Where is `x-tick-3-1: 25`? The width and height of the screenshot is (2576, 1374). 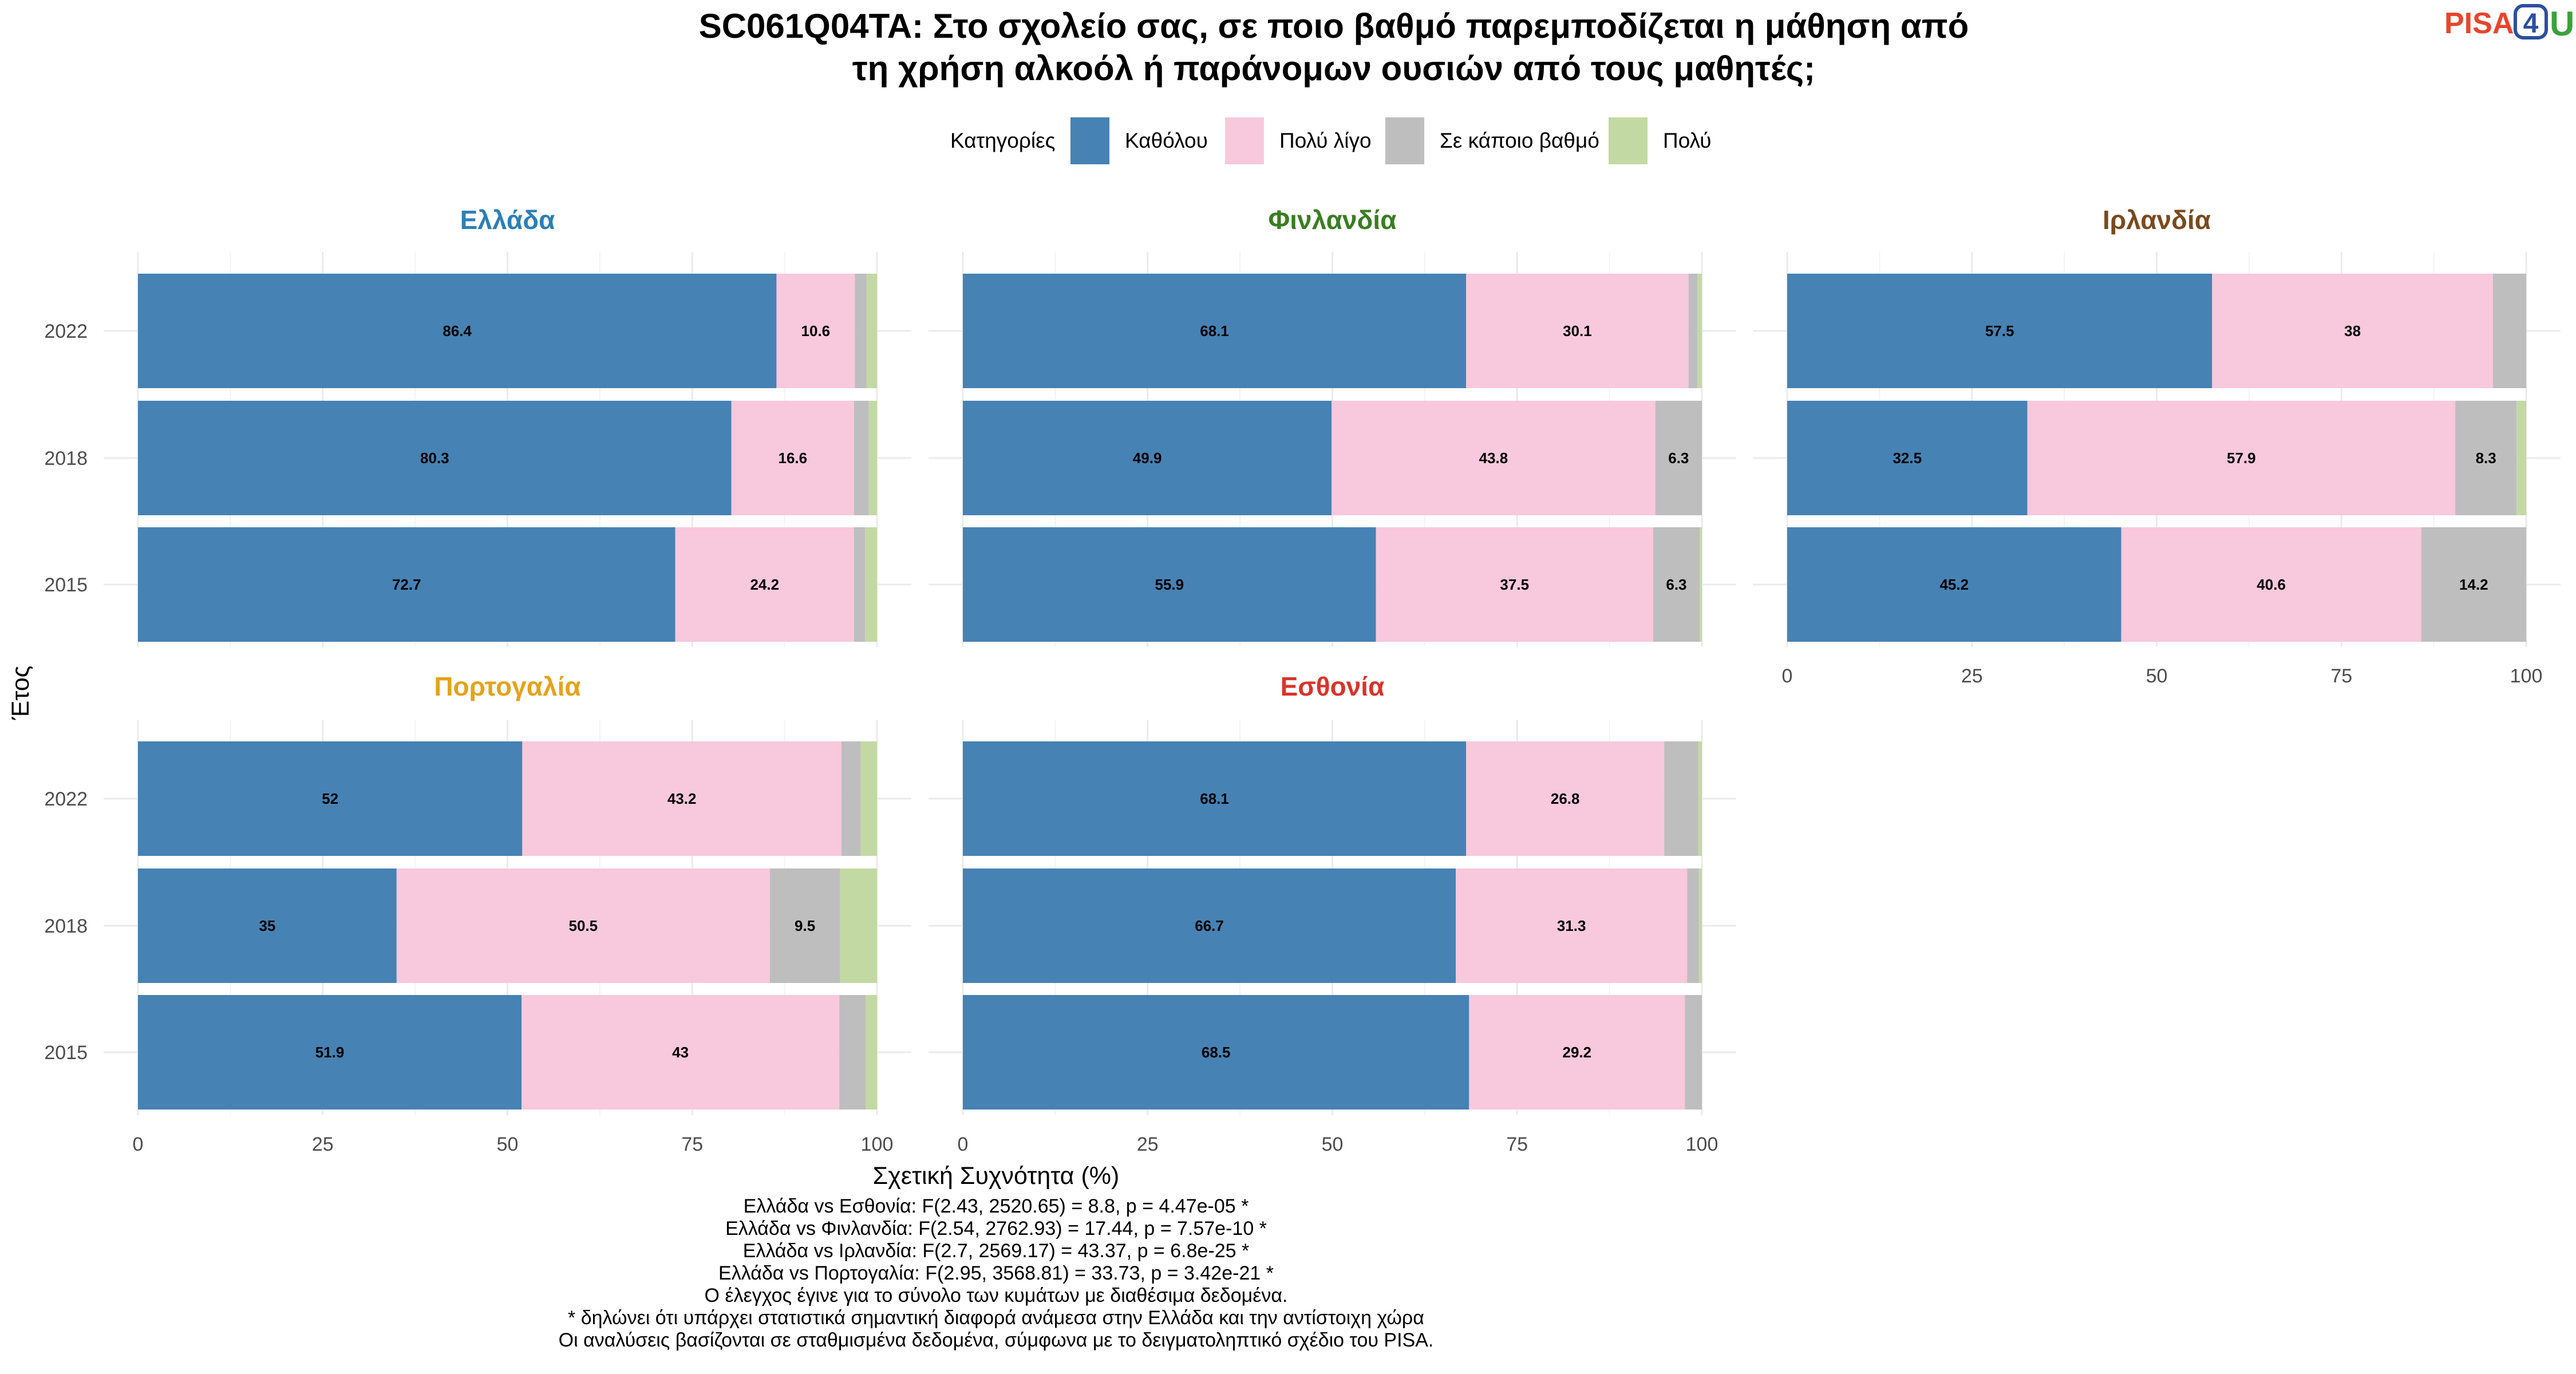 x-tick-3-1: 25 is located at coordinates (323, 1144).